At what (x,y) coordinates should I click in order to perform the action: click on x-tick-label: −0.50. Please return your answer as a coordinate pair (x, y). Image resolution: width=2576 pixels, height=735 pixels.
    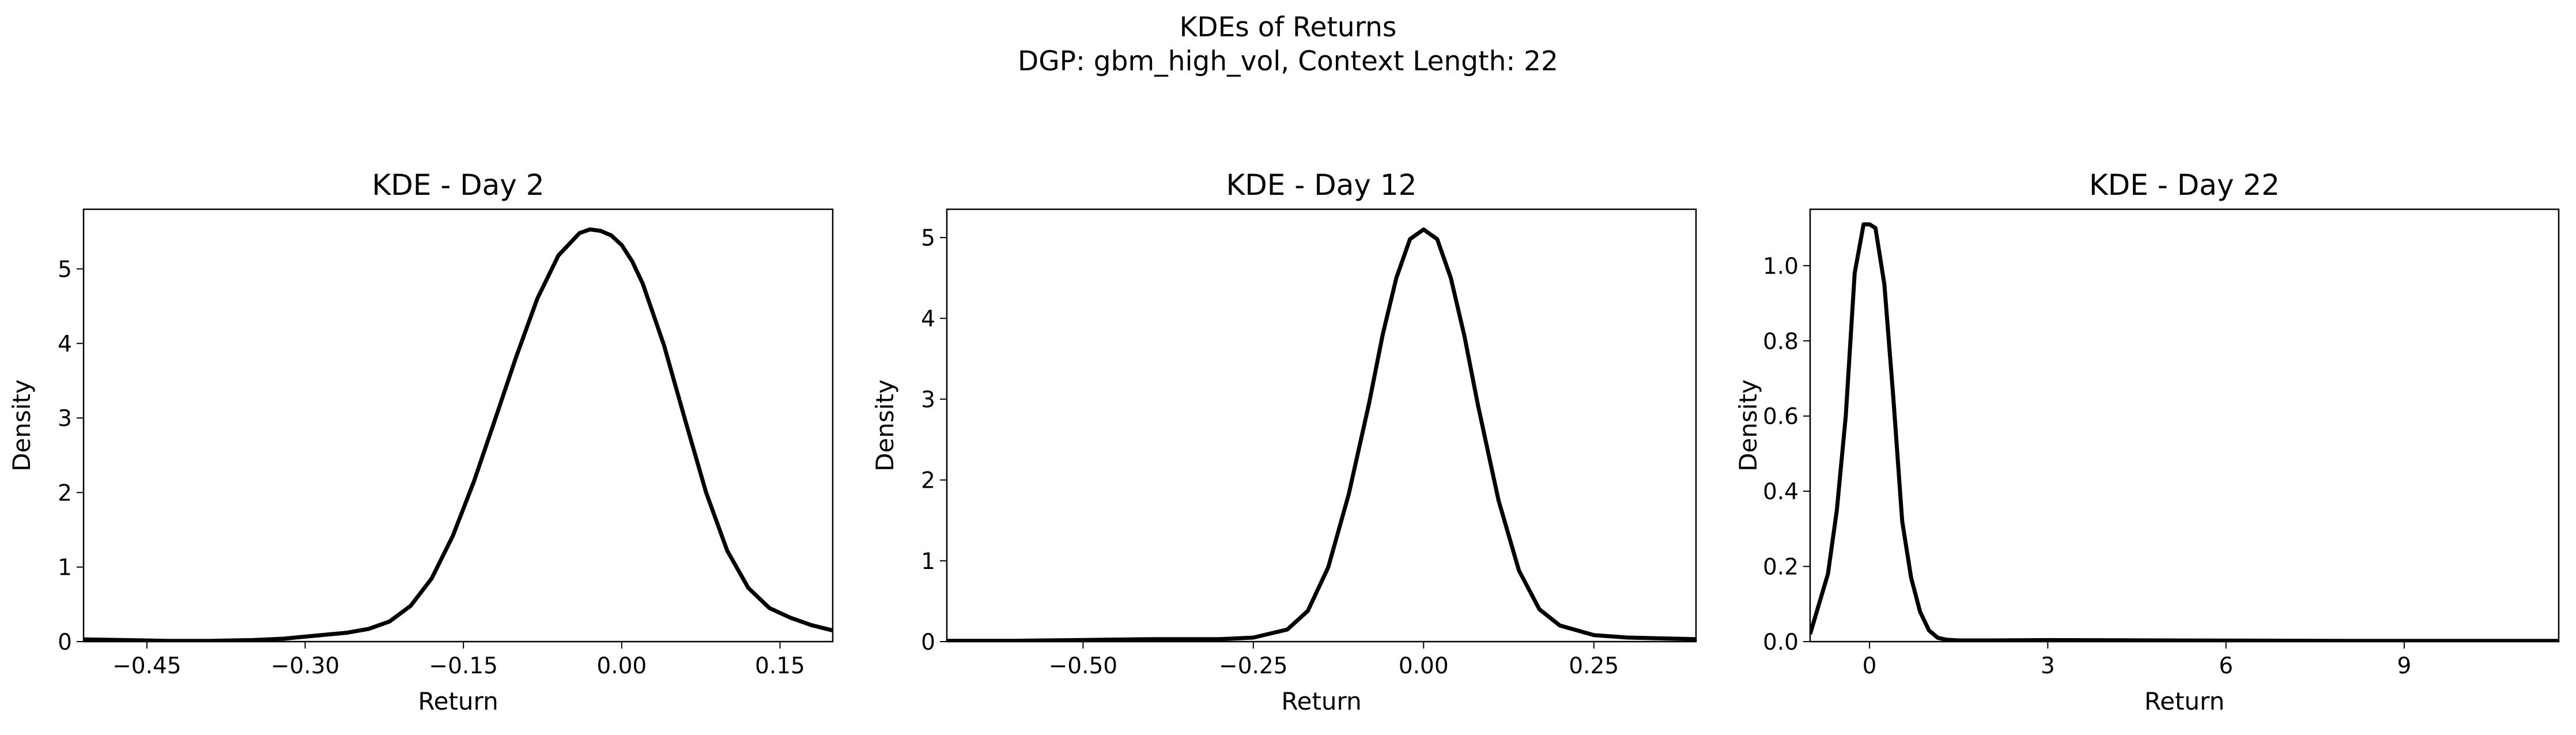
    Looking at the image, I should click on (1083, 666).